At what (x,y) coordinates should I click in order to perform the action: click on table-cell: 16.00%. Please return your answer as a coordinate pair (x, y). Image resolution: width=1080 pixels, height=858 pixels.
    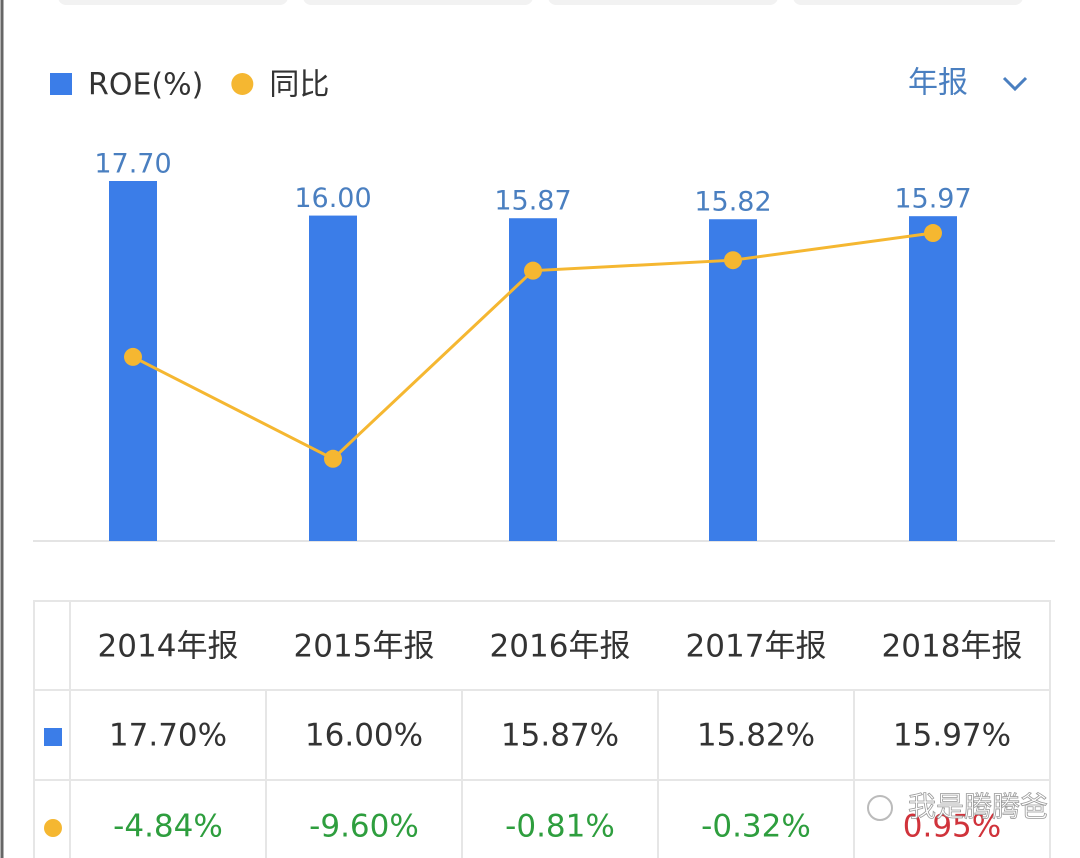
    Looking at the image, I should click on (364, 736).